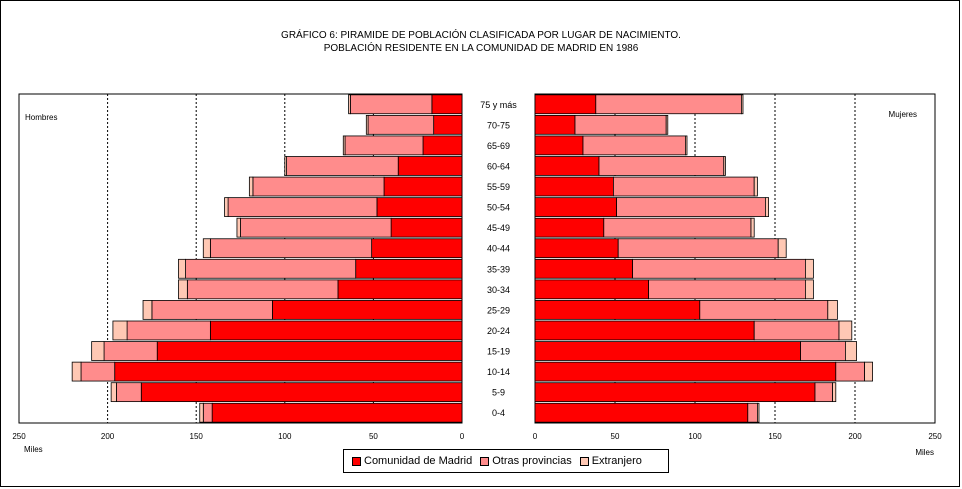  Describe the element at coordinates (498, 146) in the screenshot. I see `category-label-2: 65-69` at that location.